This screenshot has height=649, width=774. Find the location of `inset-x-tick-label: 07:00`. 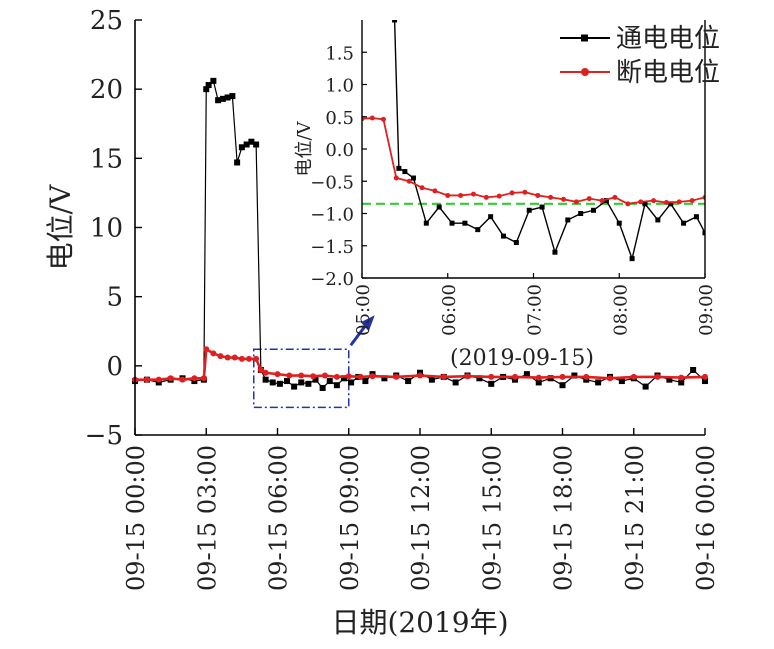

inset-x-tick-label: 07:00 is located at coordinates (535, 310).